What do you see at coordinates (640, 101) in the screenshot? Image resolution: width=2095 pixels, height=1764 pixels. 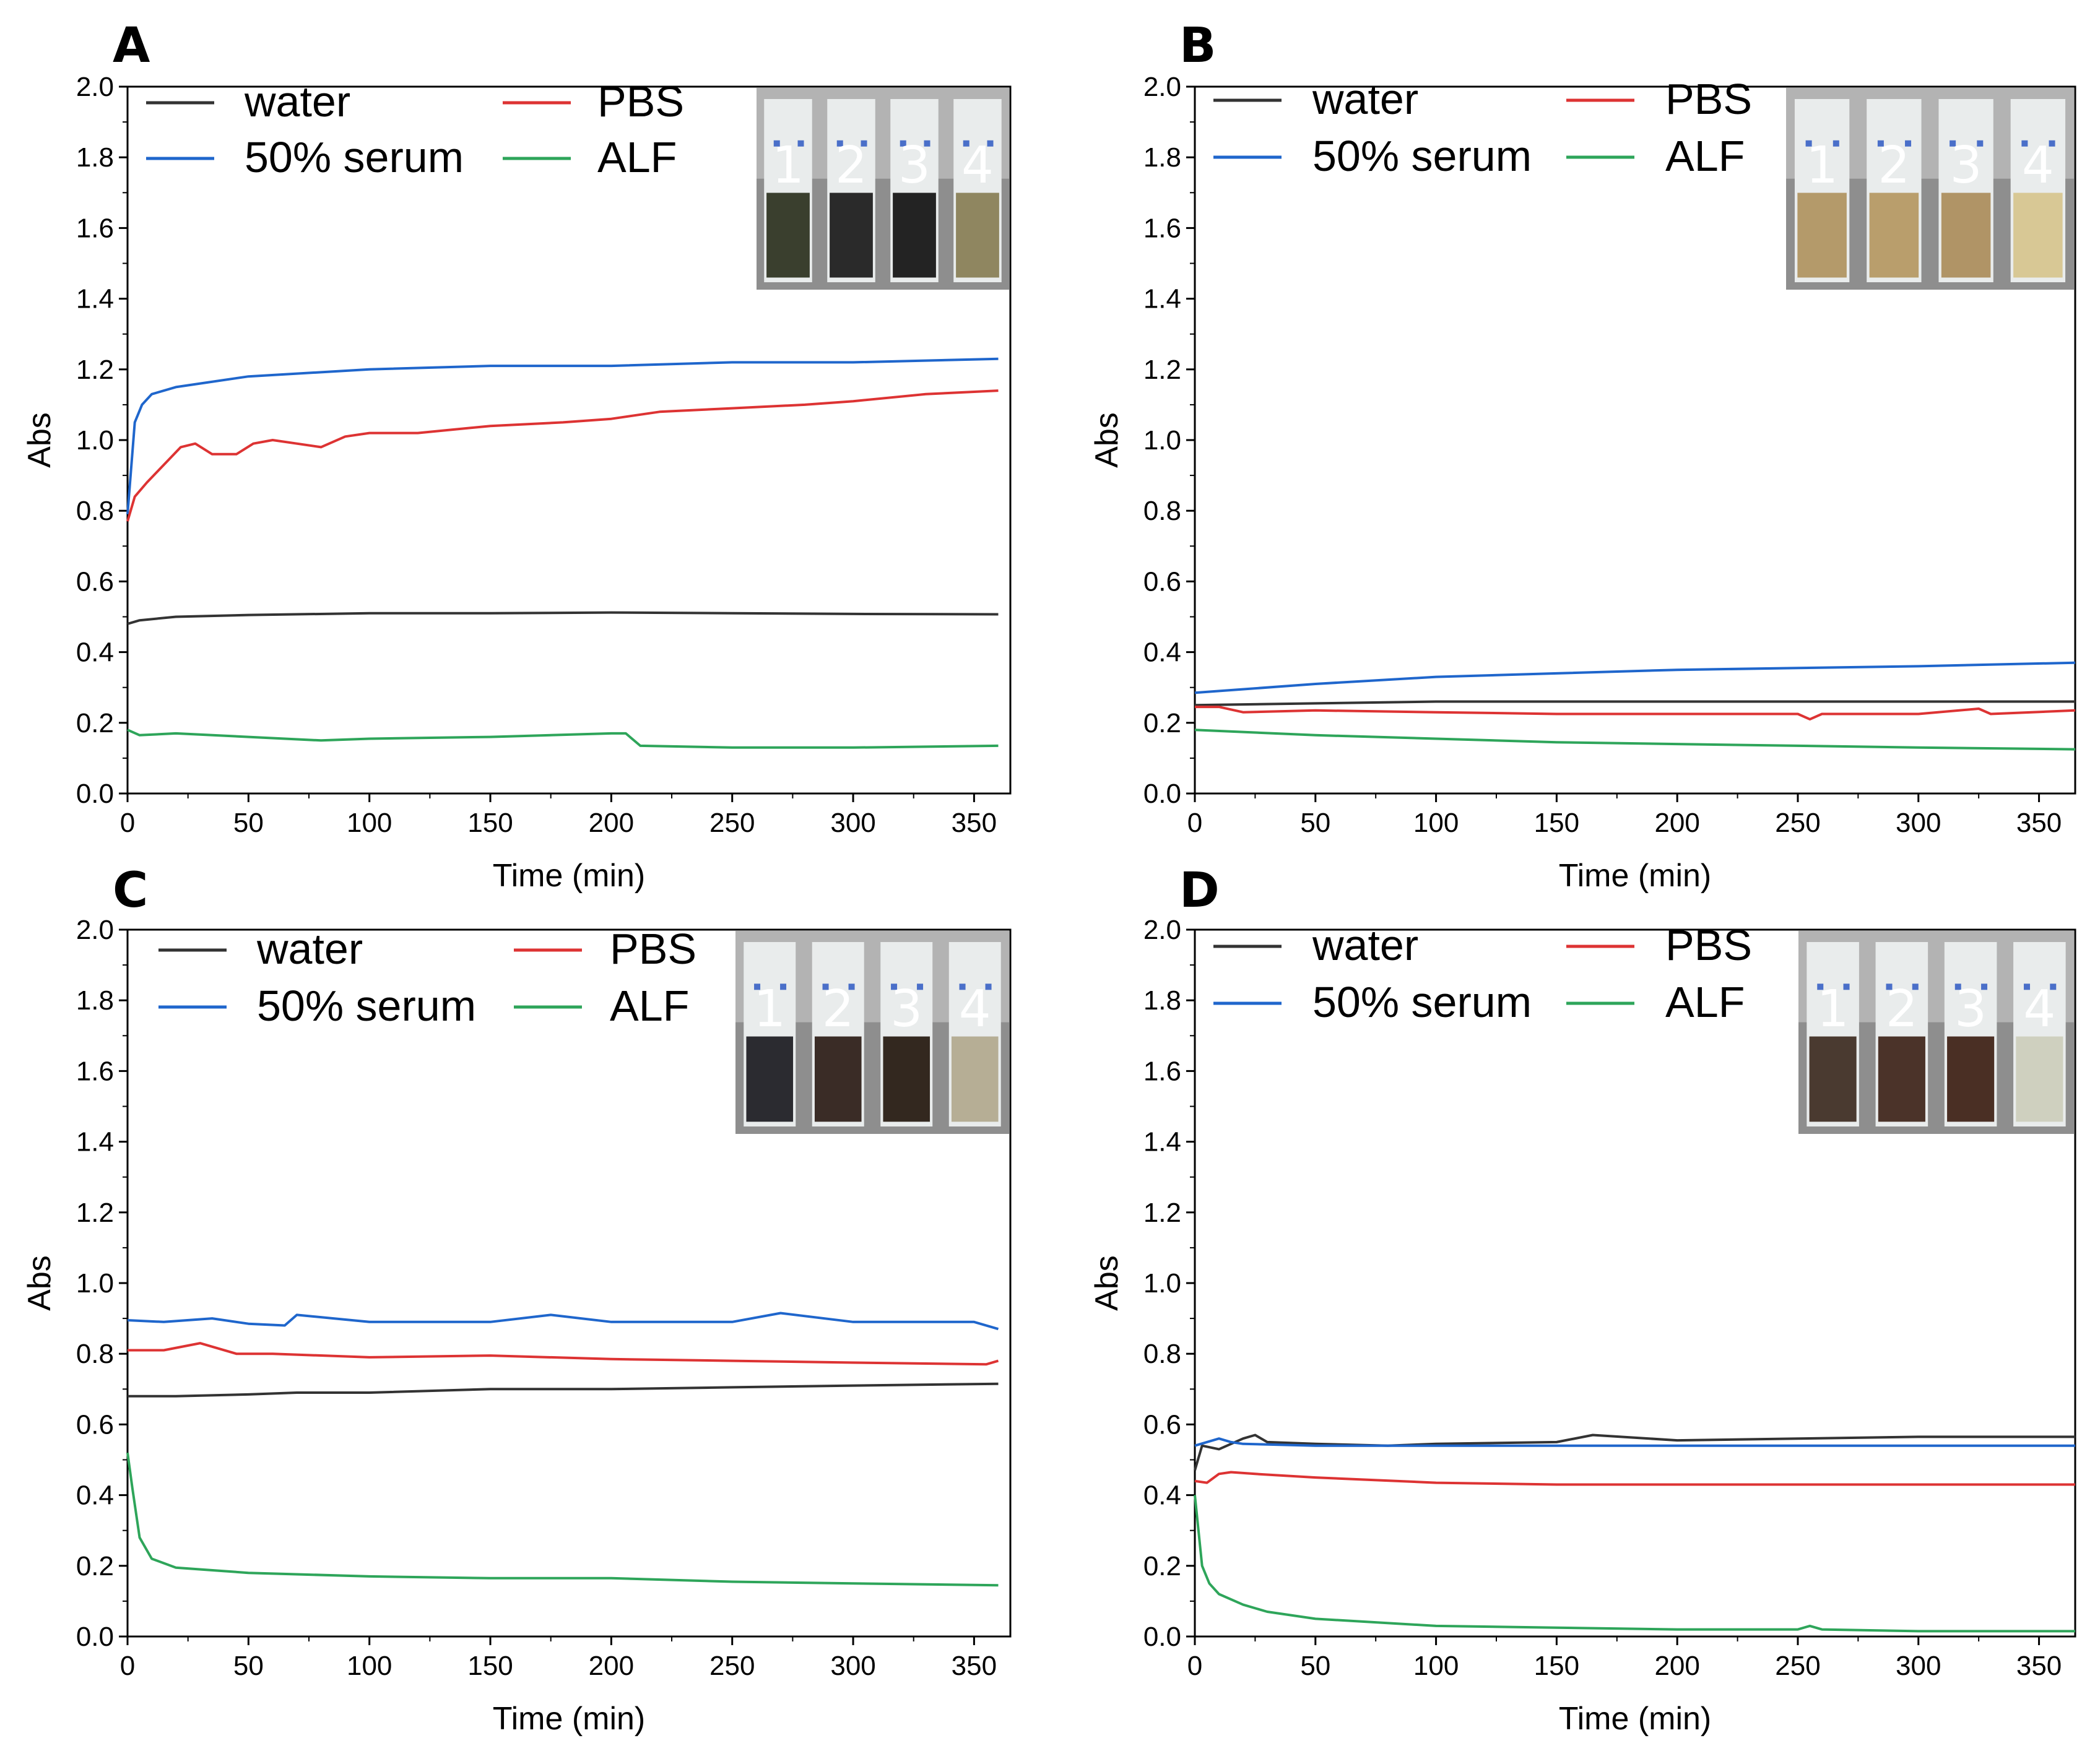 I see `legend-label: PBS` at bounding box center [640, 101].